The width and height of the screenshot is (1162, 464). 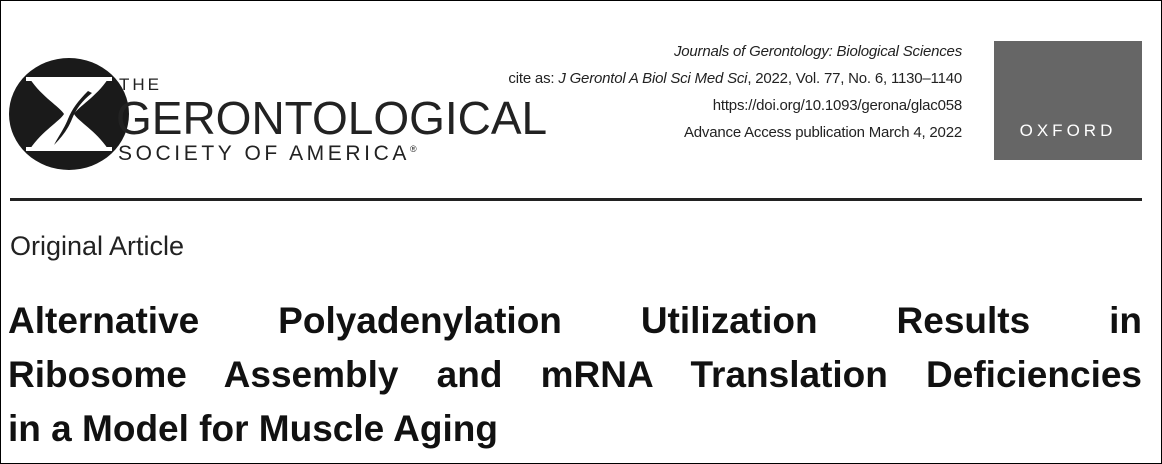 I want to click on cite-details: , 2022, Vol. 77, No. 6, 1130–1140, so click(x=854, y=78).